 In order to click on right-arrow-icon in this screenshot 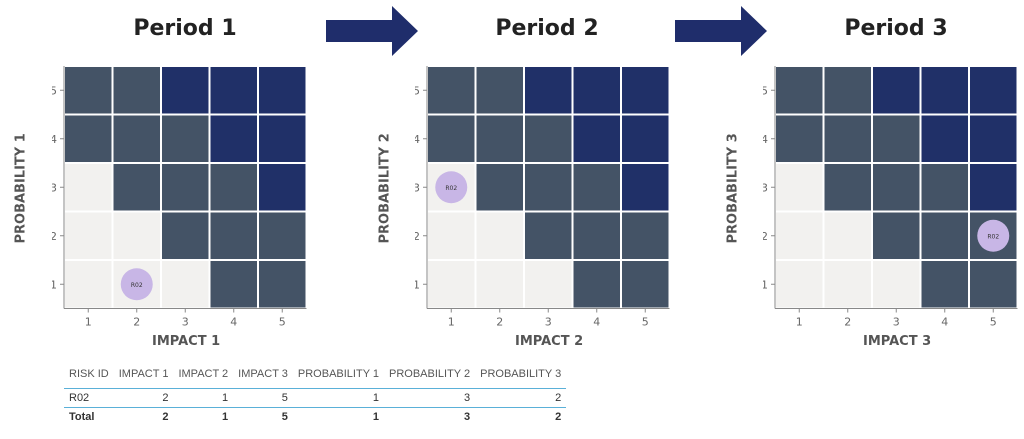, I will do `click(721, 31)`.